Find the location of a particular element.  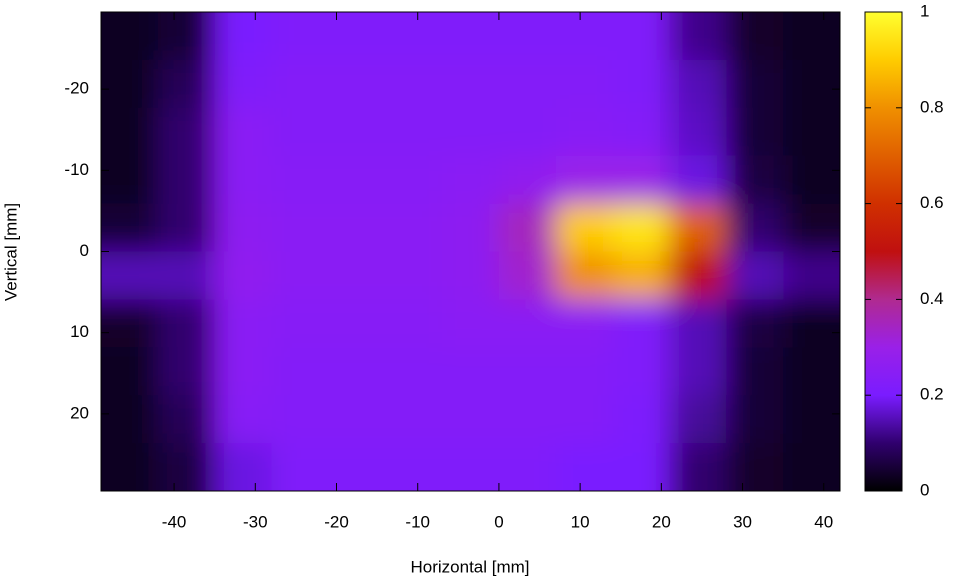

y-tick-label: 10 is located at coordinates (79, 331).